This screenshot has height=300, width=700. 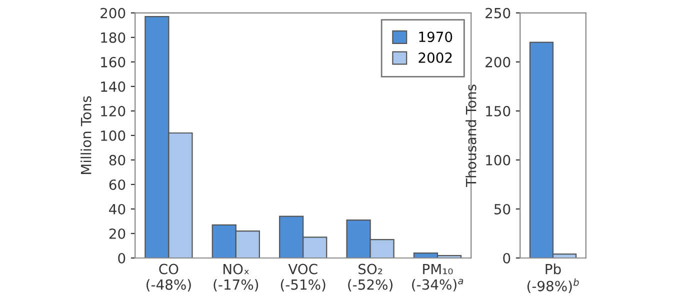 I want to click on y-tick-label: 80, so click(x=117, y=160).